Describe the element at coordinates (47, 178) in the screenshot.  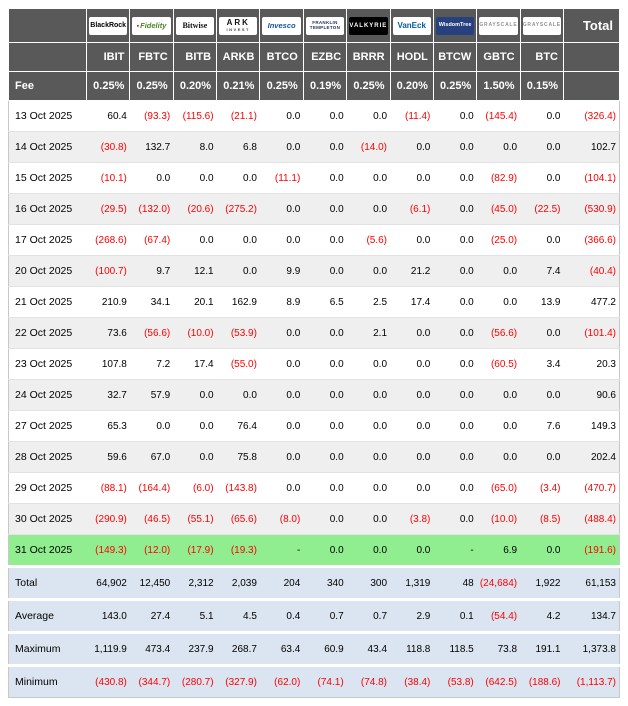
I see `date-cell: 15 Oct 2025` at that location.